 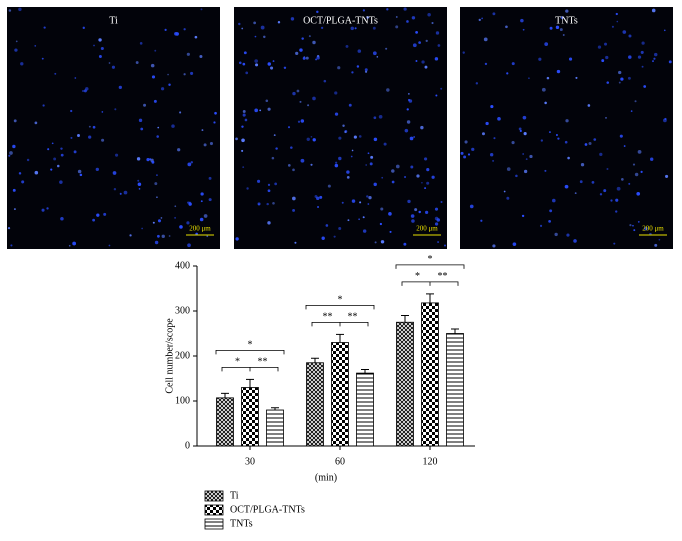 I want to click on scale-bar-label: 200 μm, so click(x=427, y=229).